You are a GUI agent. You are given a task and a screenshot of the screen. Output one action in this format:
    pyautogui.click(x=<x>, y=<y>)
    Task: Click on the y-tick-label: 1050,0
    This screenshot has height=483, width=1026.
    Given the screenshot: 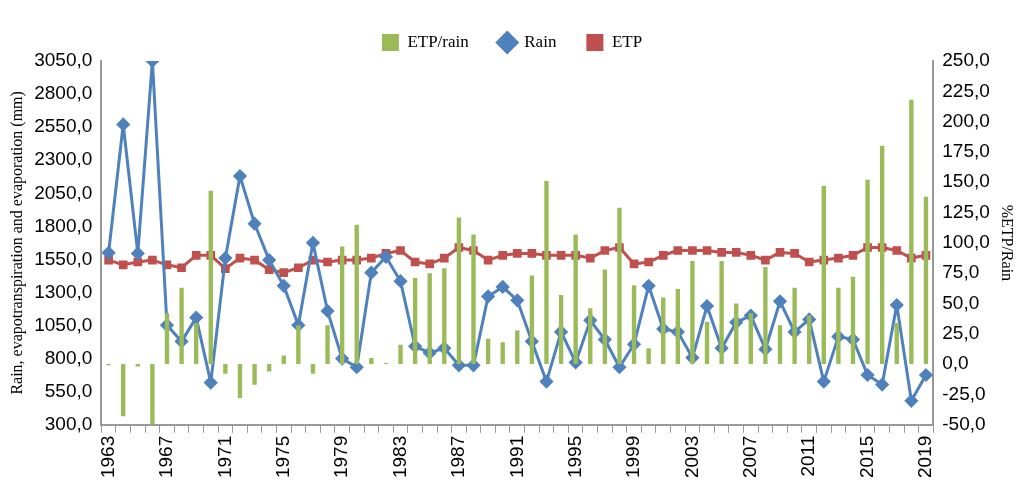 What is the action you would take?
    pyautogui.click(x=63, y=324)
    